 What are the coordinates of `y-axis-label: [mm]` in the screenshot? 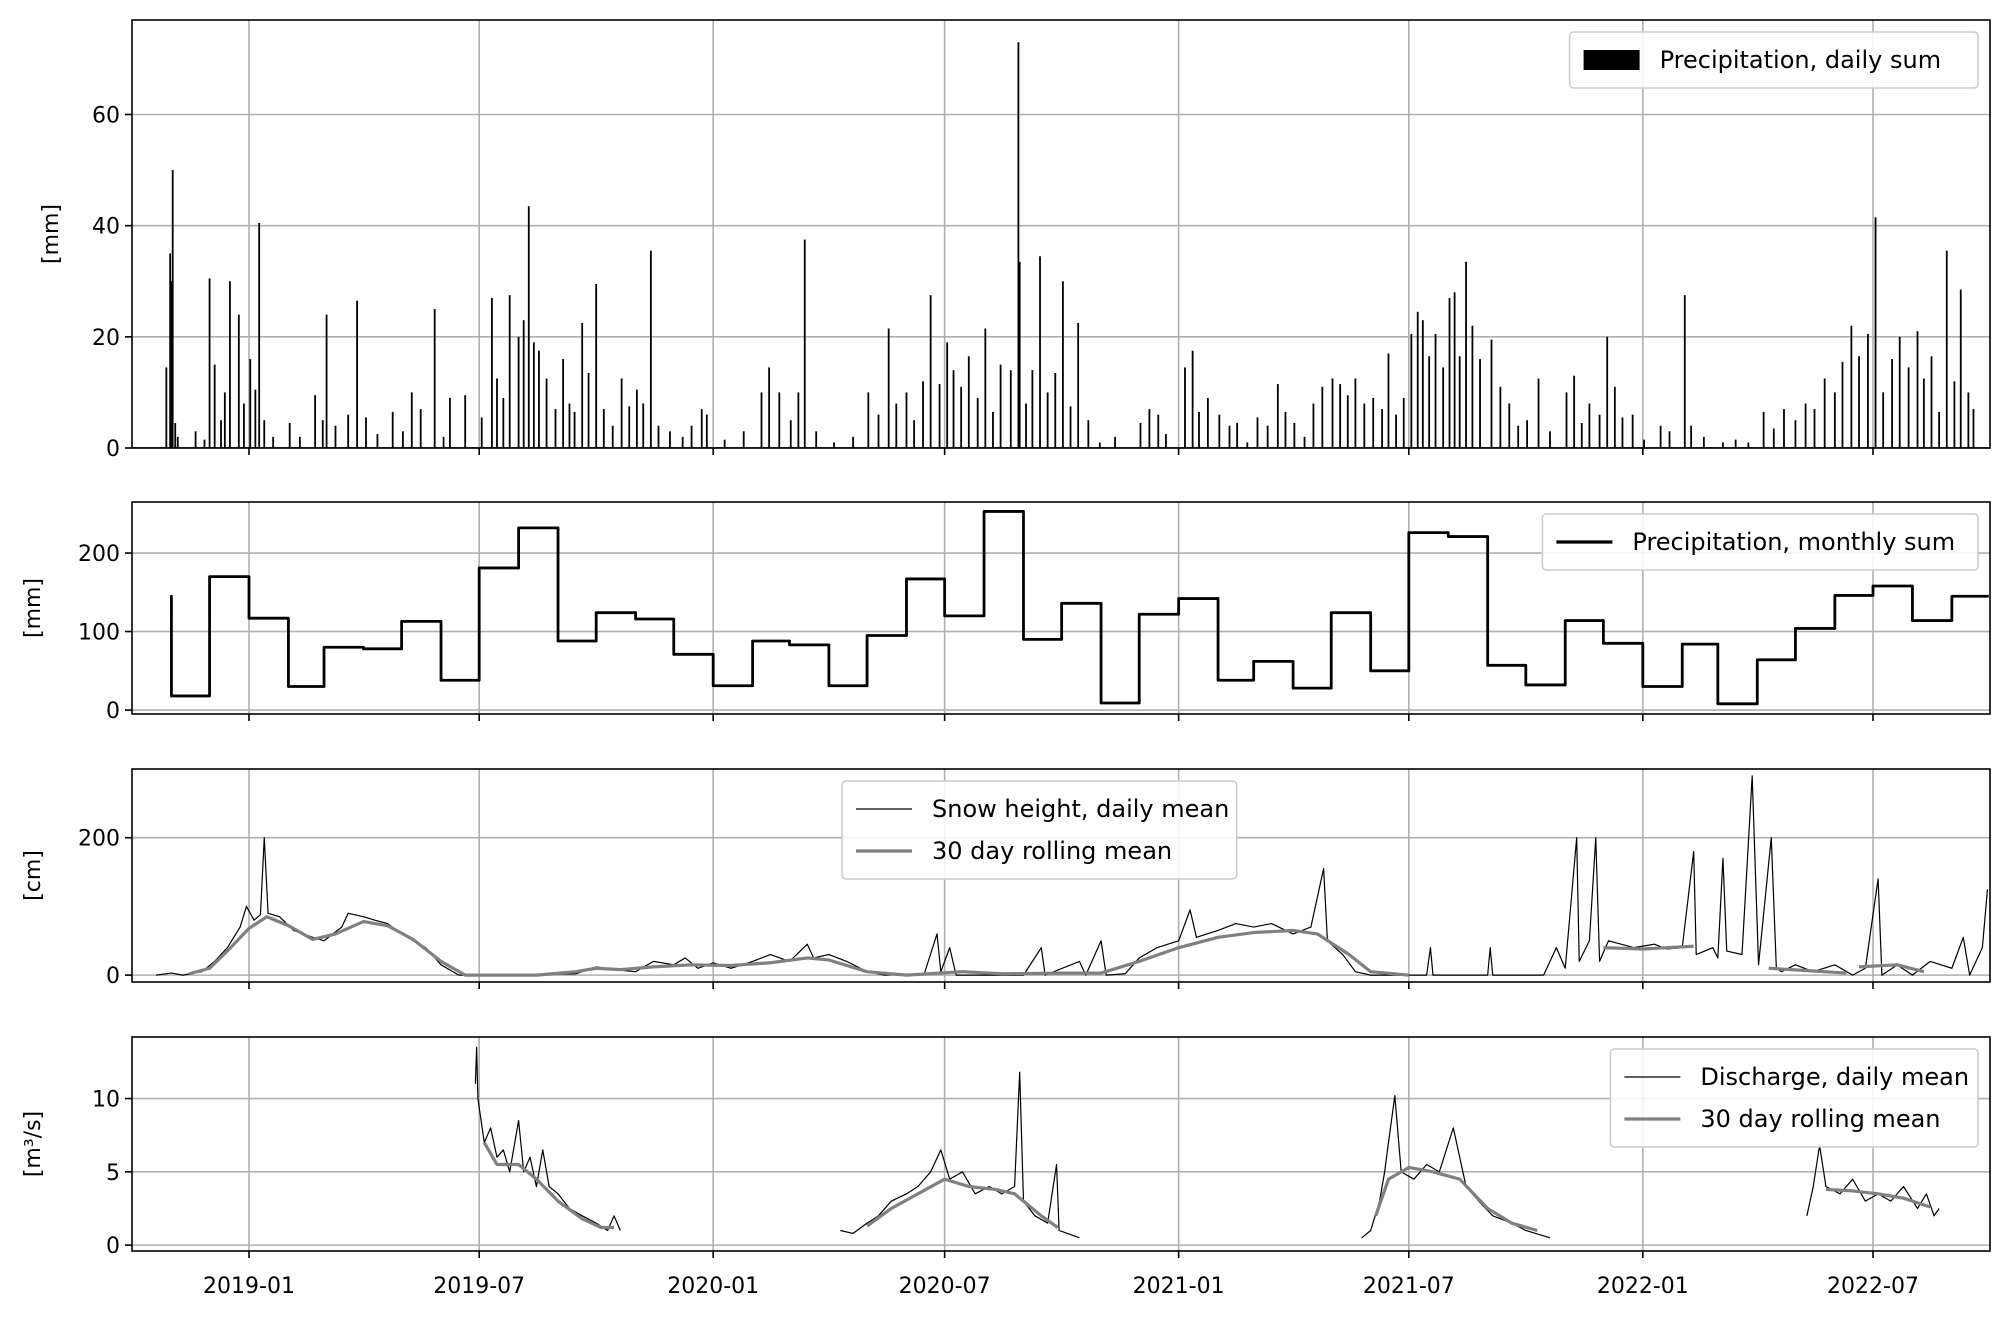 It's located at (33, 608).